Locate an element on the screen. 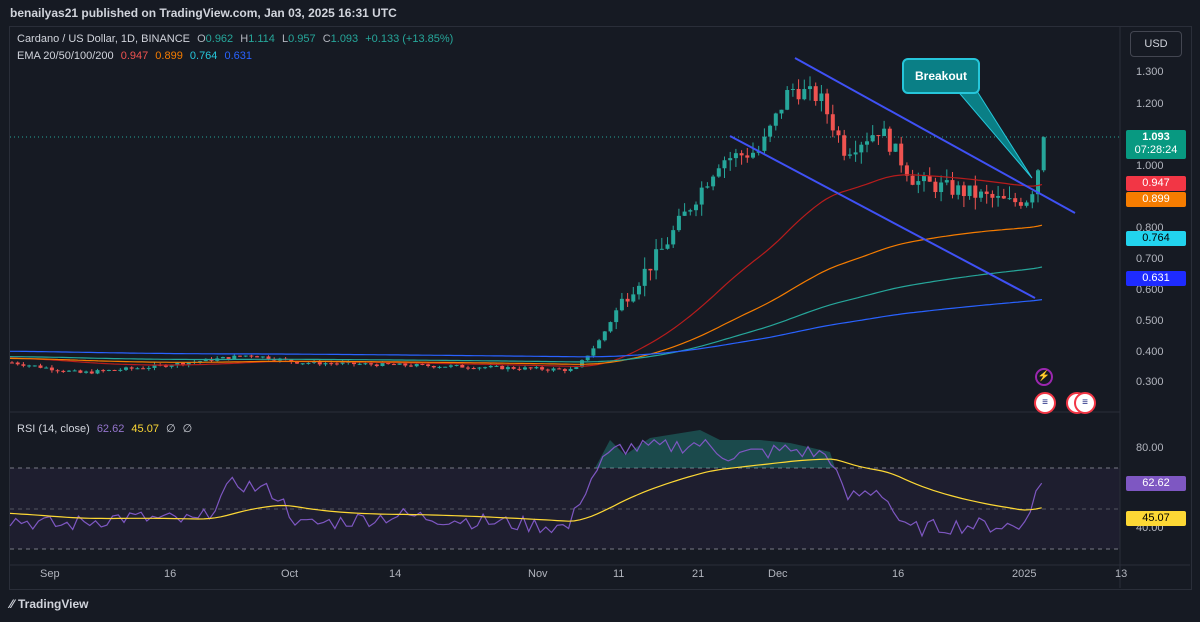 The width and height of the screenshot is (1200, 622). date-tick: Nov is located at coordinates (538, 574).